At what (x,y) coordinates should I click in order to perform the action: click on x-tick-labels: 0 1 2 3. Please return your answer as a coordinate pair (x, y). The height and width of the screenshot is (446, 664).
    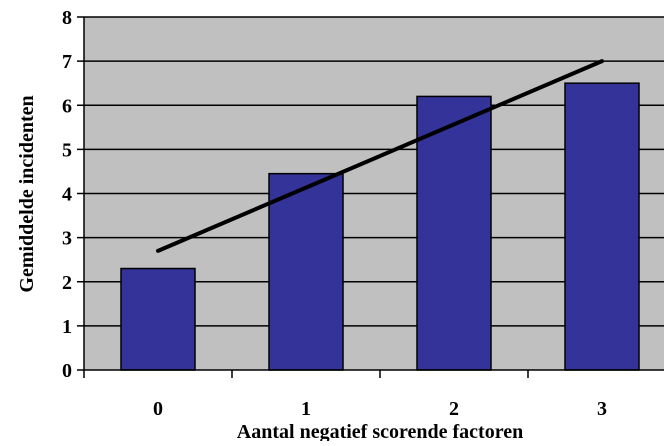
    Looking at the image, I should click on (380, 409).